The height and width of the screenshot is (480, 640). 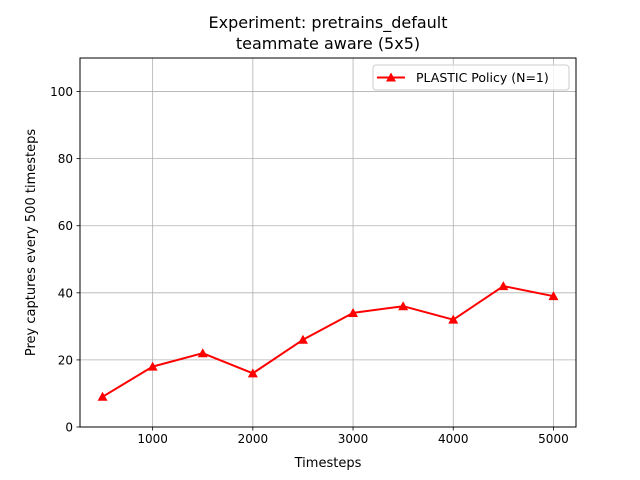 I want to click on y-tick-label: 60, so click(x=65, y=226).